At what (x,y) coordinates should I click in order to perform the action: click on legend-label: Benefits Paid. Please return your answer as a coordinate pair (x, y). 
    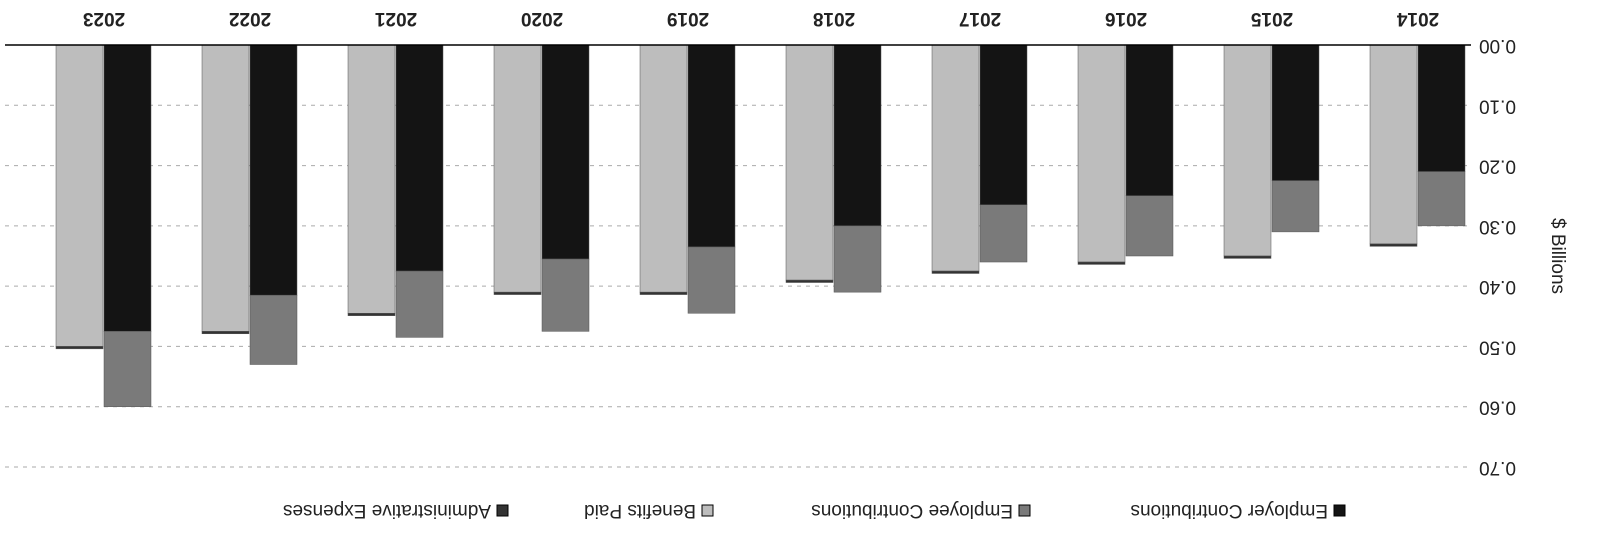
    Looking at the image, I should click on (640, 510).